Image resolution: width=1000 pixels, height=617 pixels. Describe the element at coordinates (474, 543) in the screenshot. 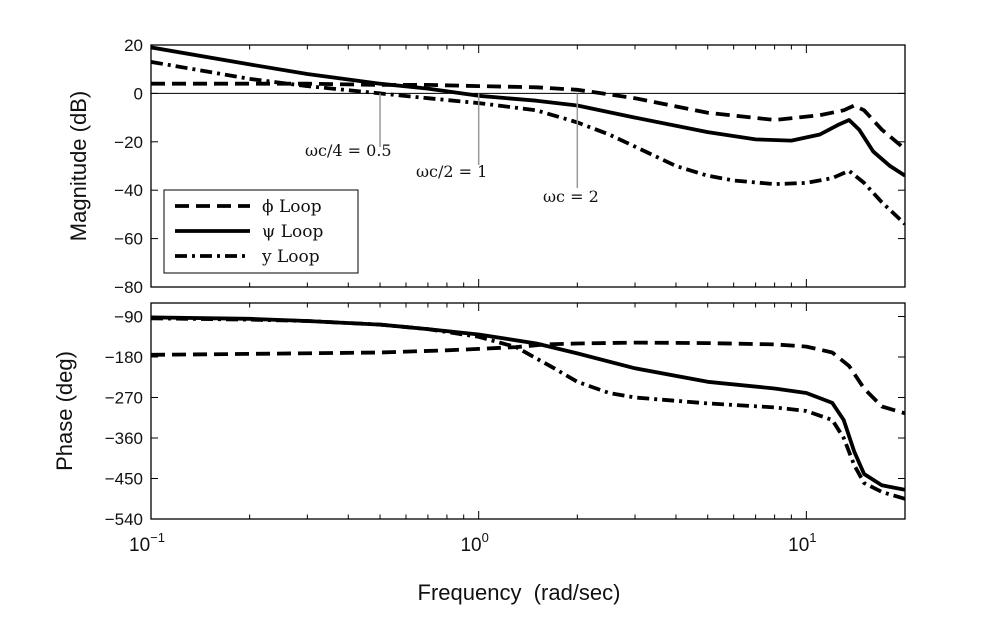

I see `x-tick-label: 10⁰` at that location.